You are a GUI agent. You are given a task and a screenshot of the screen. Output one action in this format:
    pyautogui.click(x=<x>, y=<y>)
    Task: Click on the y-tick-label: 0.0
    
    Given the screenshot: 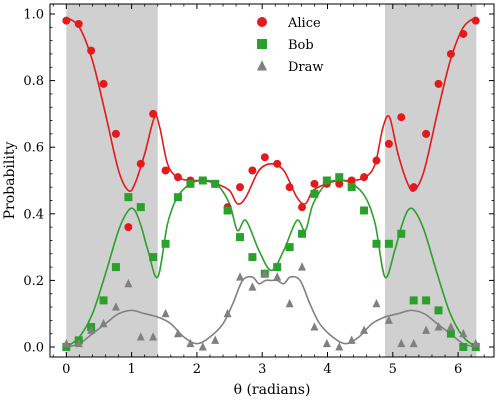 What is the action you would take?
    pyautogui.click(x=33, y=348)
    